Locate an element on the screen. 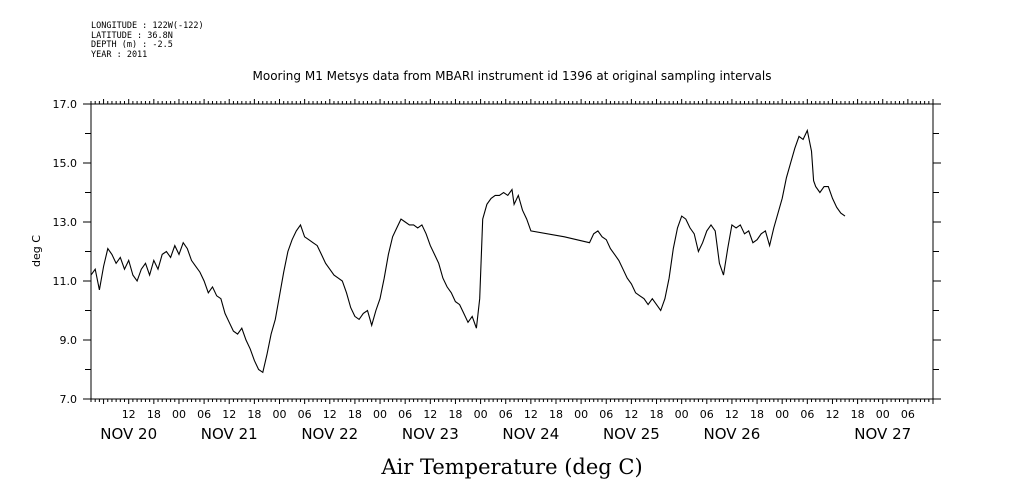 The width and height of the screenshot is (1009, 504). x-date-label: NOV 21 is located at coordinates (229, 434).